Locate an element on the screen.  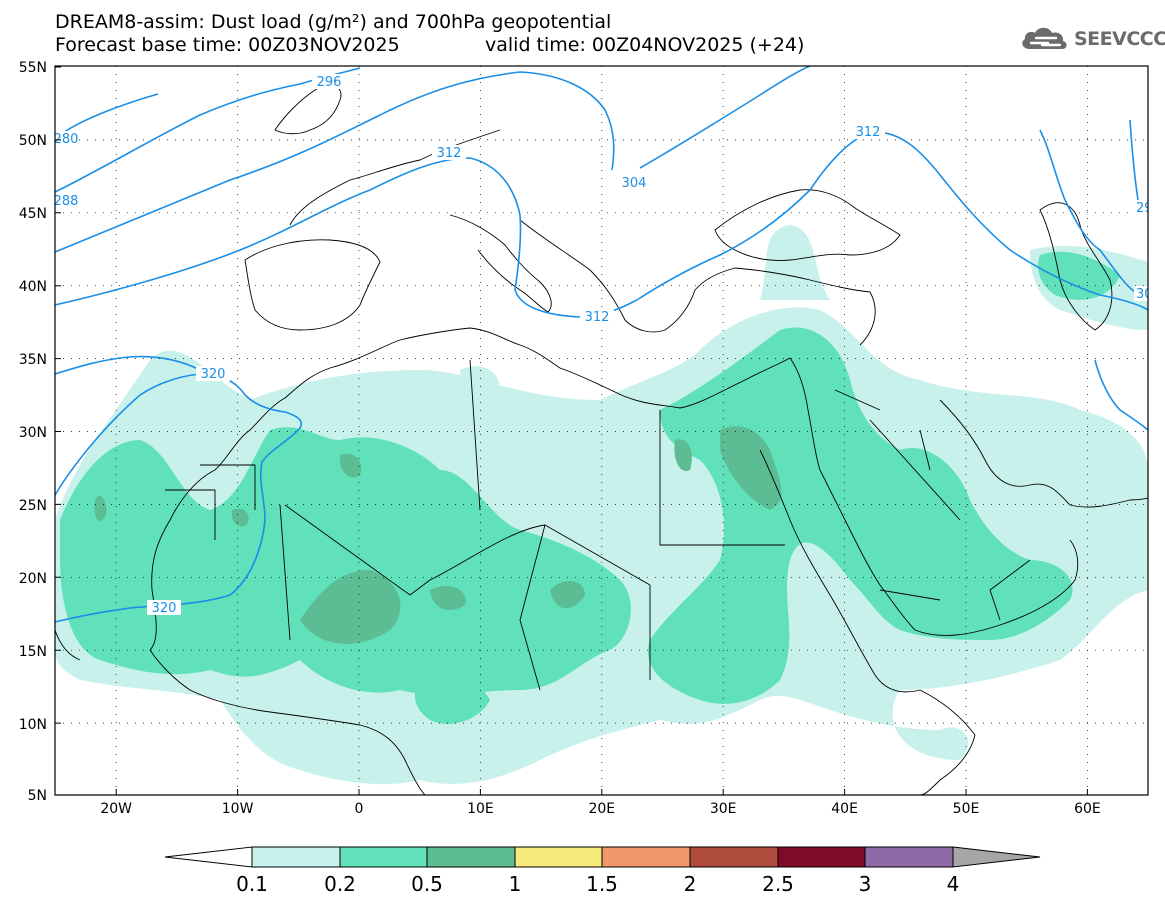
colorbar-tick: 1 is located at coordinates (515, 884).